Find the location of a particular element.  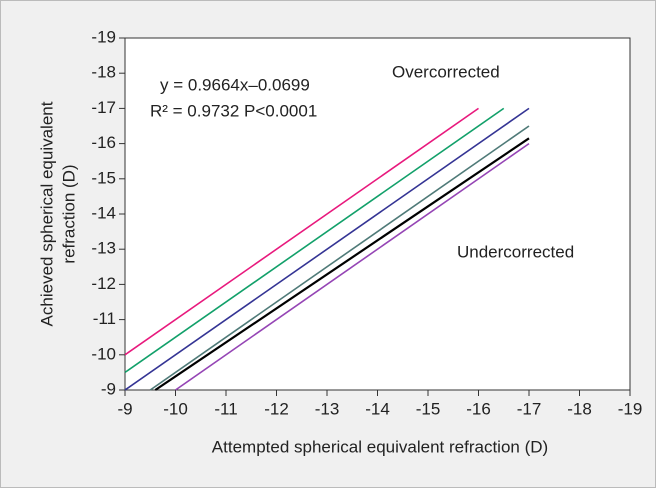

x-tick-label: -15 is located at coordinates (428, 408).